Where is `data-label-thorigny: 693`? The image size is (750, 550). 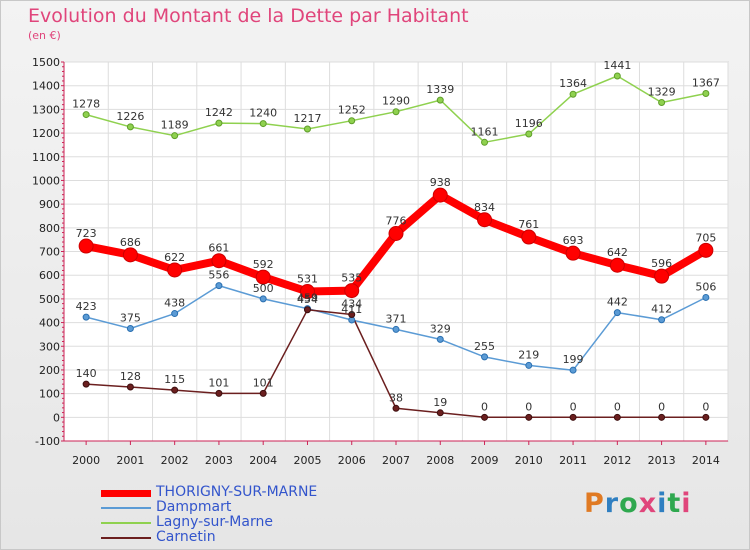 data-label-thorigny: 693 is located at coordinates (573, 240).